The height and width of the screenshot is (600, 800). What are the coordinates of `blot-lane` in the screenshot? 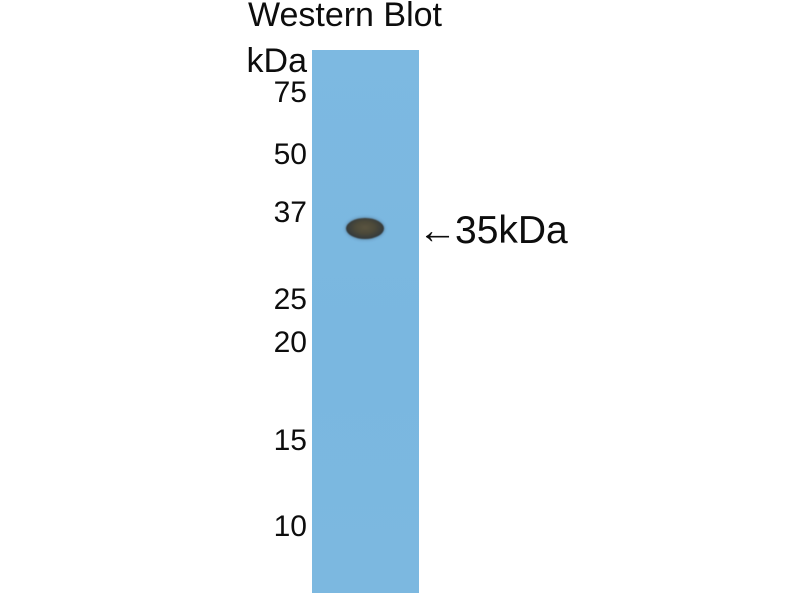 It's located at (365, 321).